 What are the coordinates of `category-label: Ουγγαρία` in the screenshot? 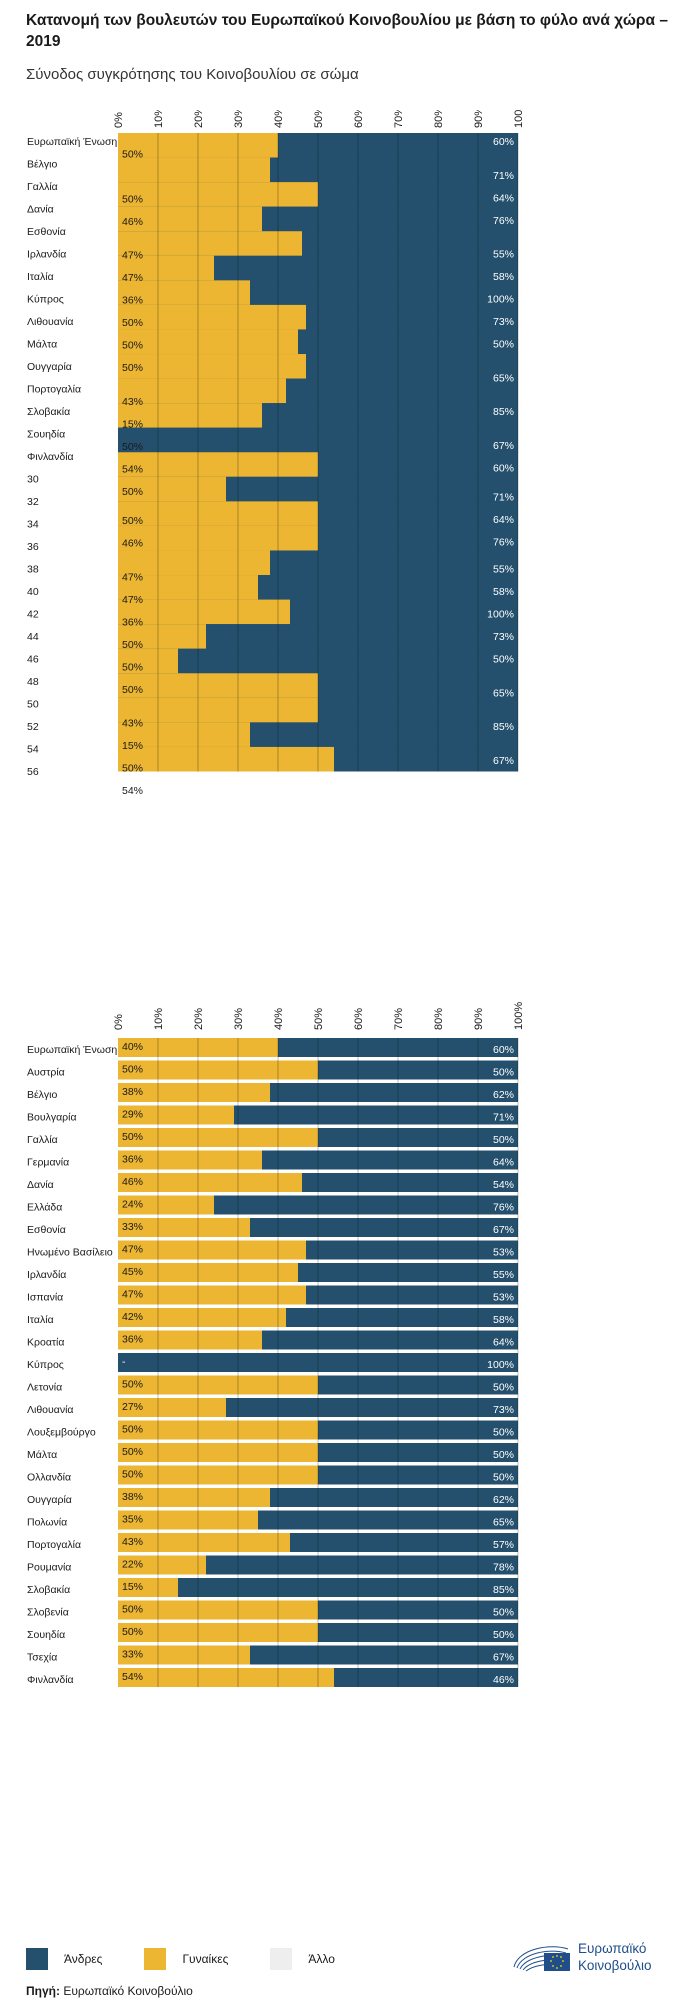 It's located at (49, 367).